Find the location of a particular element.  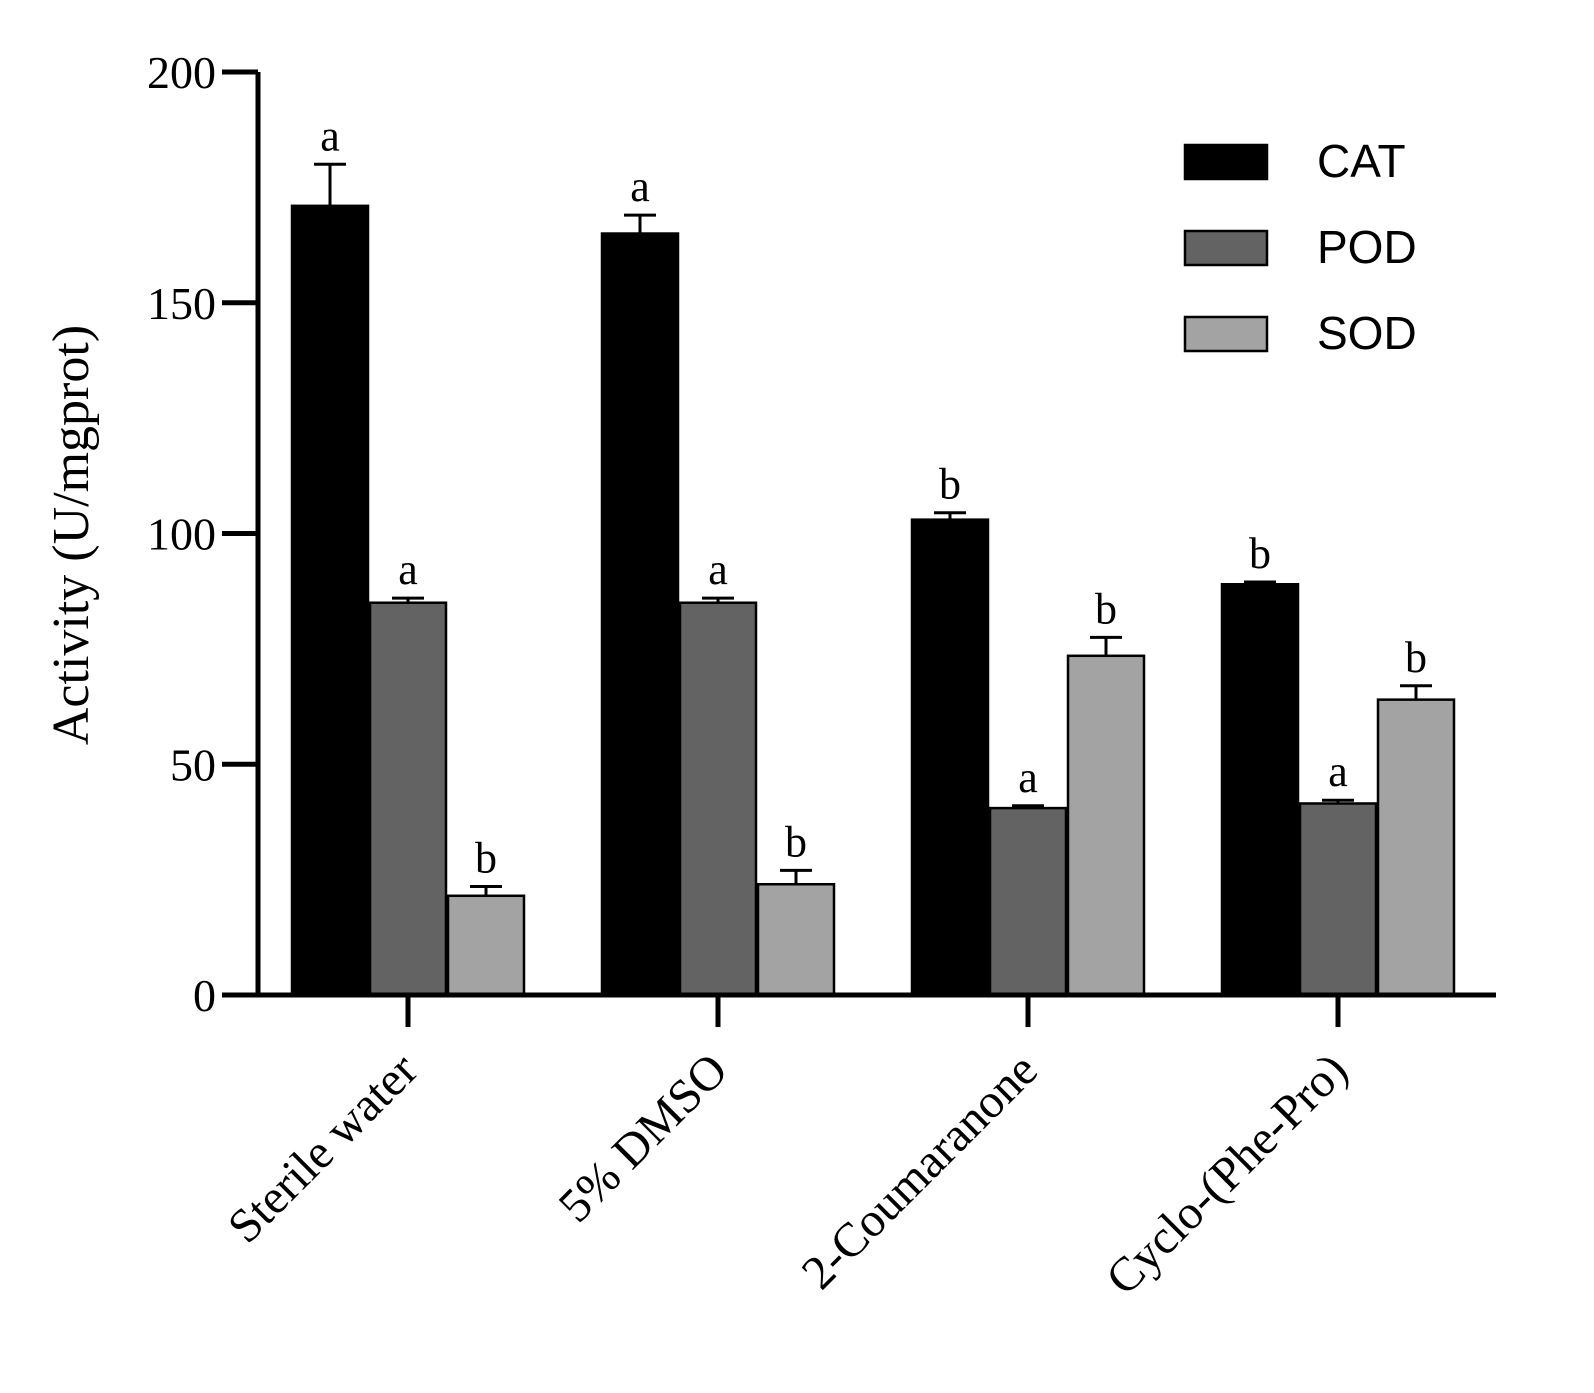

legend-item-sod: SOD is located at coordinates (1300, 333).